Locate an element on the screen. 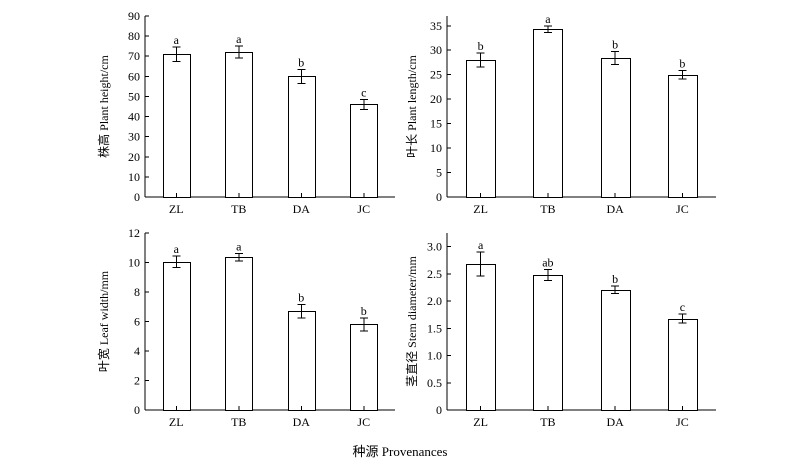  y-tick-label: 1.0 is located at coordinates (434, 356).